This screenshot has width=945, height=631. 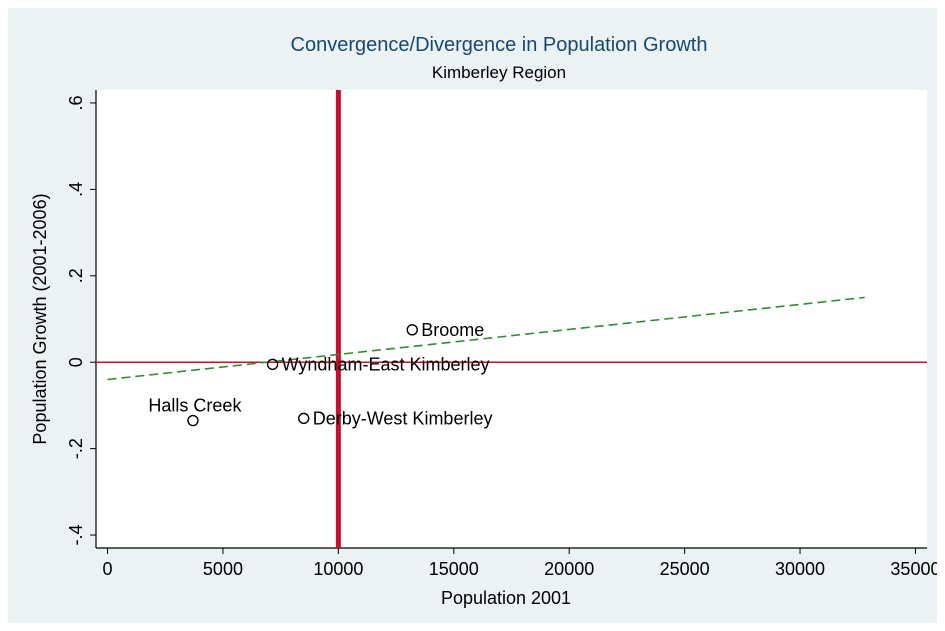 What do you see at coordinates (913, 569) in the screenshot?
I see `x-tick-label: 35000` at bounding box center [913, 569].